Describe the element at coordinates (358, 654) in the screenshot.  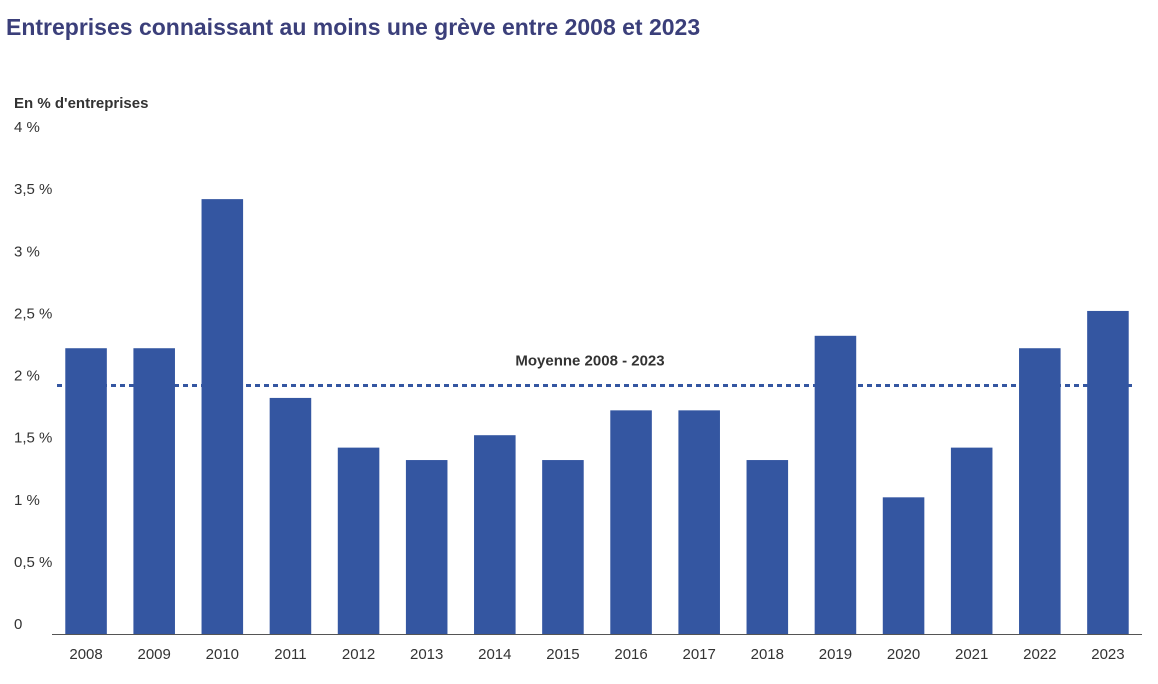
I see `x-tick-label: 2012` at that location.